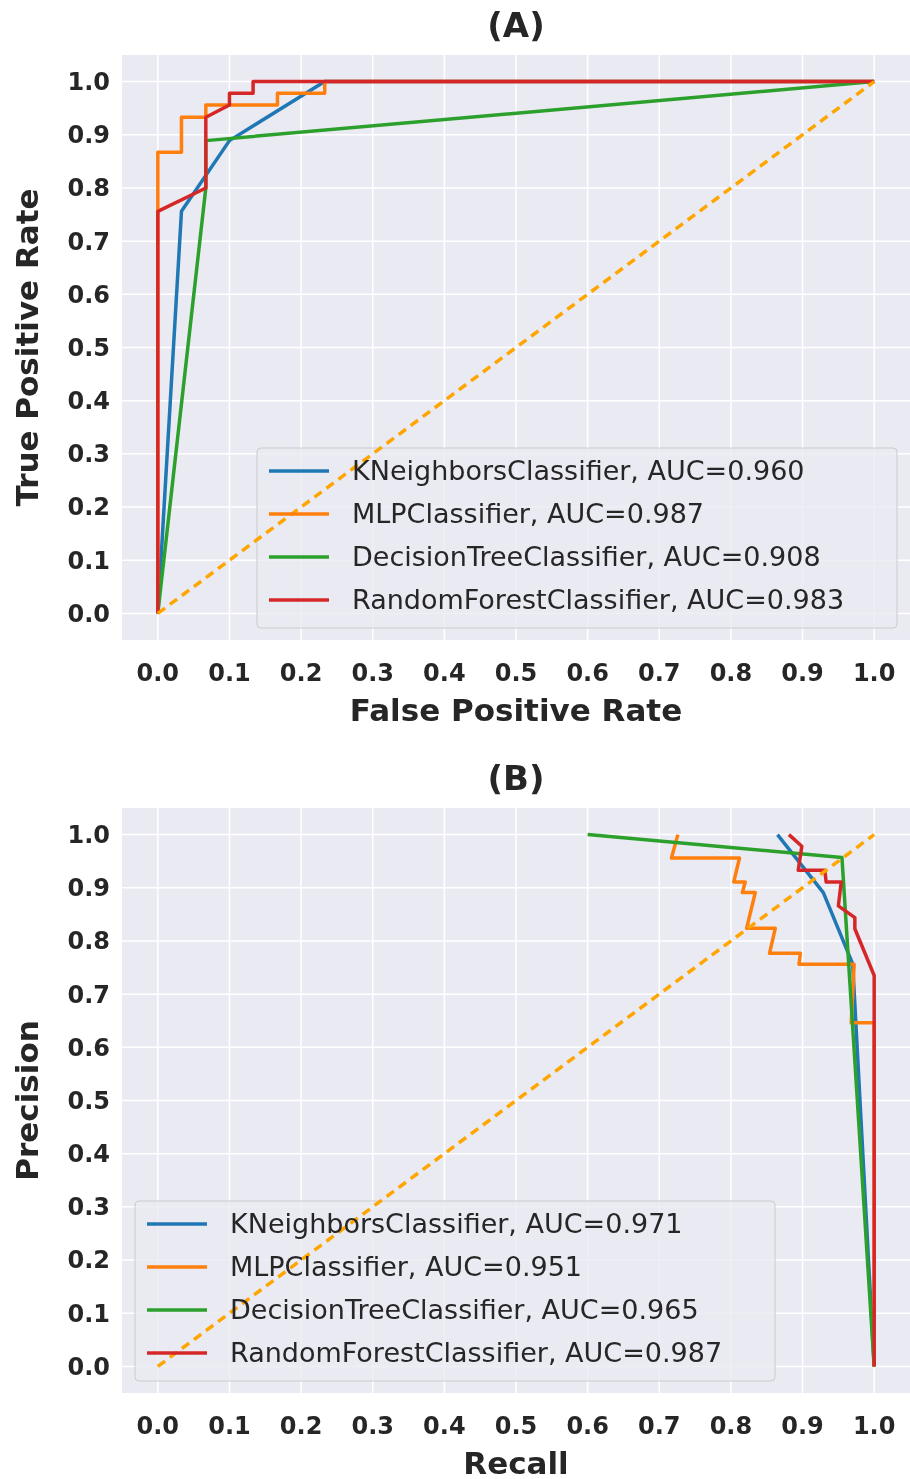  I want to click on legend-label: RandomForestClassifier, AUC=0.983, so click(598, 600).